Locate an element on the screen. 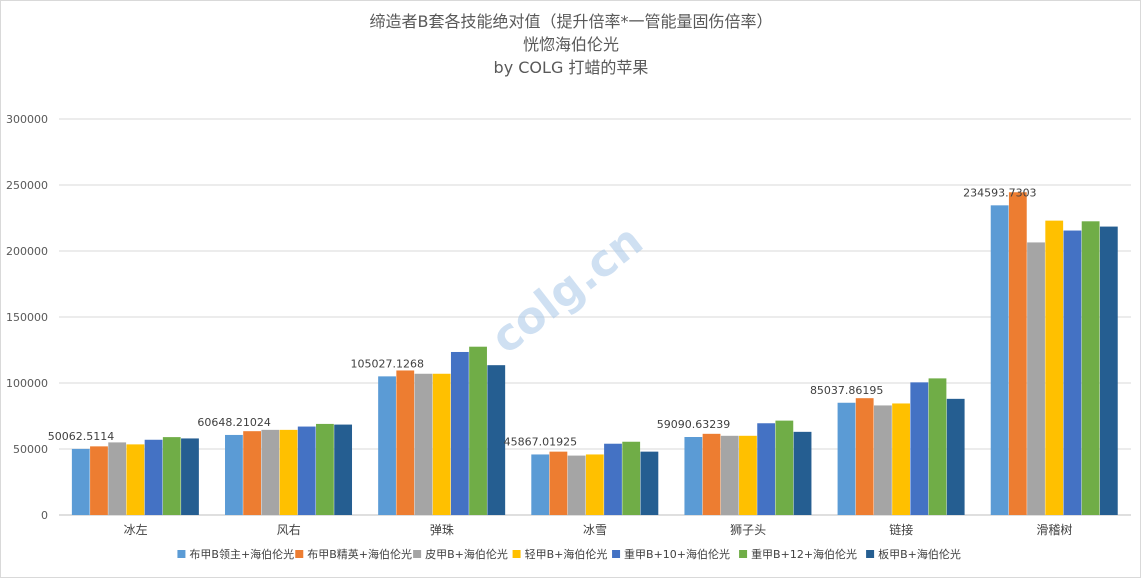 Image resolution: width=1141 pixels, height=579 pixels. data-label: 85037.86195 is located at coordinates (846, 390).